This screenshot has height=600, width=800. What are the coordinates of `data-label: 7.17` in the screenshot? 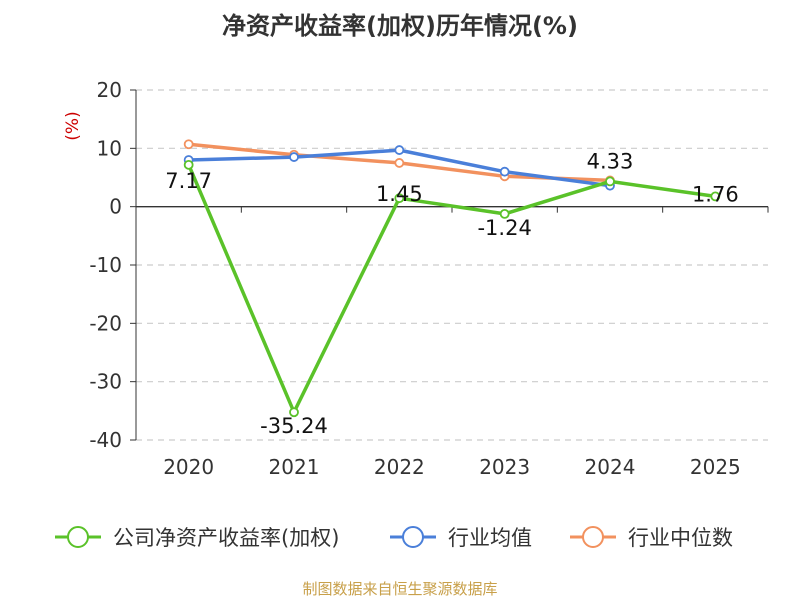 It's located at (188, 181).